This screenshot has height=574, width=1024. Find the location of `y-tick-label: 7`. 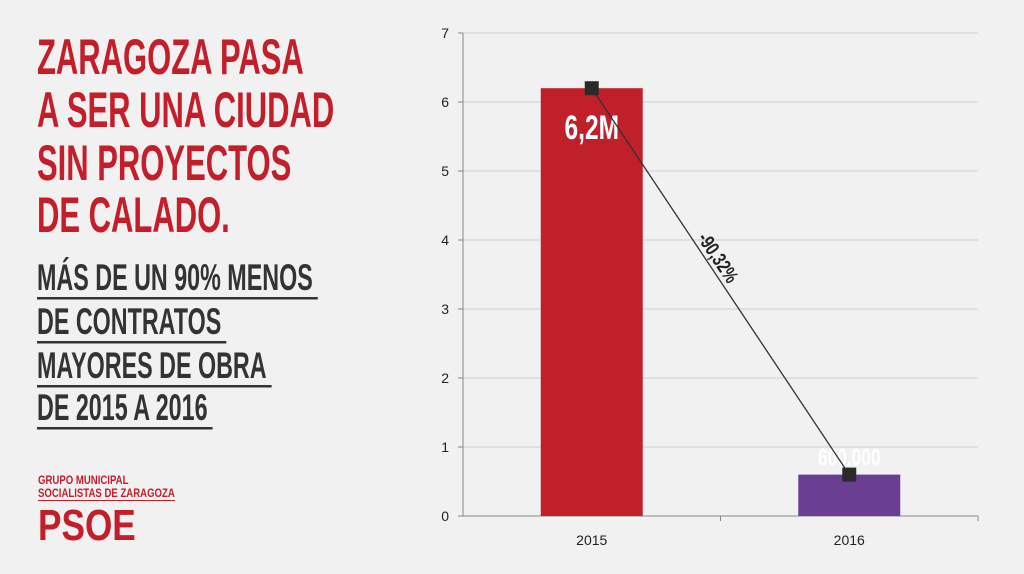

y-tick-label: 7 is located at coordinates (445, 33).